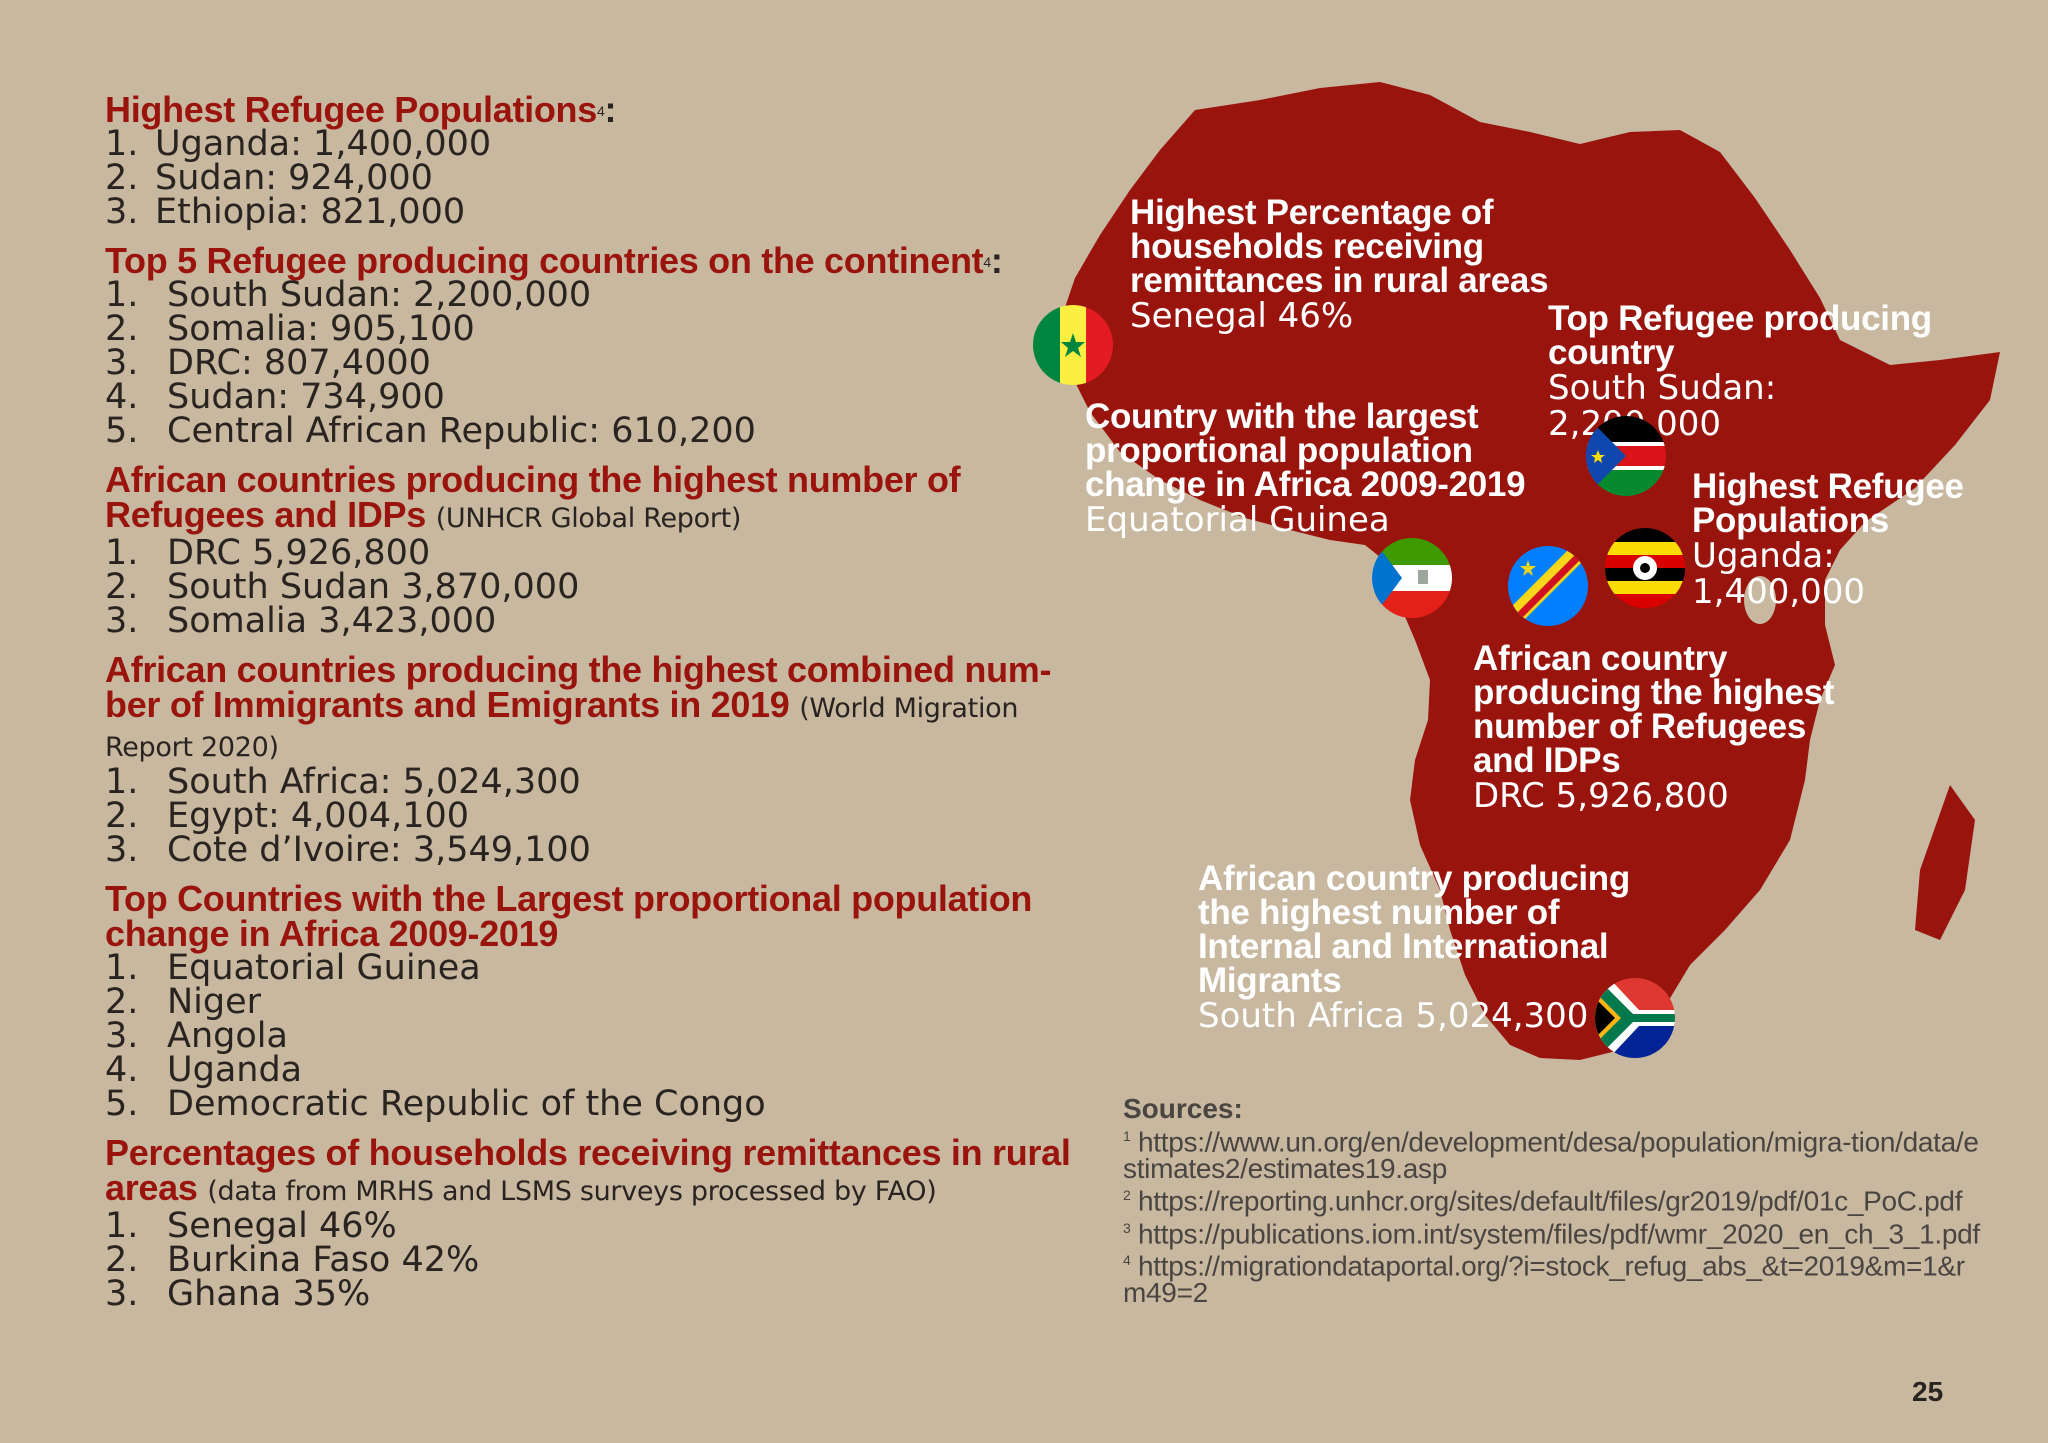 The image size is (2048, 1443). I want to click on list-item-text: Democratic Republic of the Congo, so click(466, 1104).